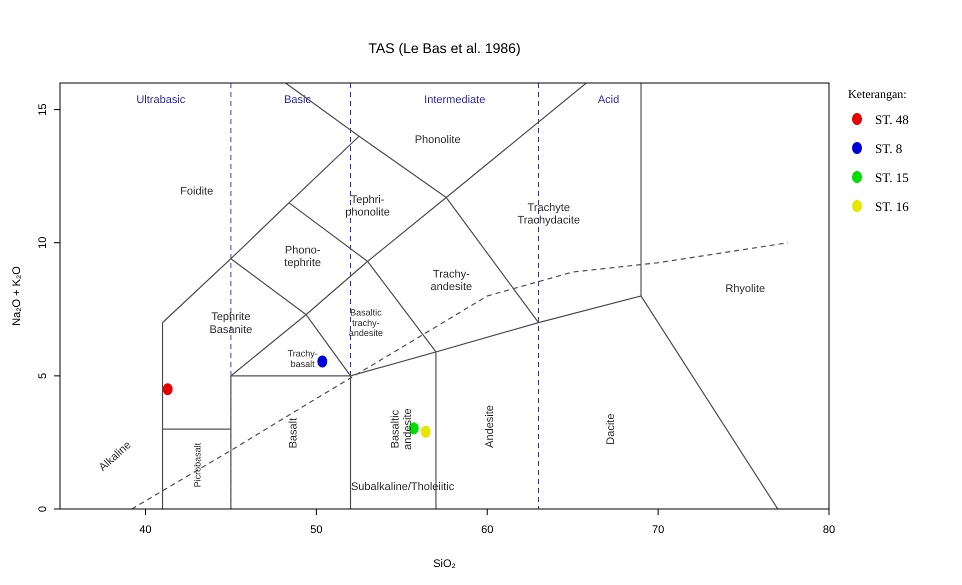 Image resolution: width=962 pixels, height=585 pixels. Describe the element at coordinates (892, 206) in the screenshot. I see `legend-label: ST. 16` at that location.